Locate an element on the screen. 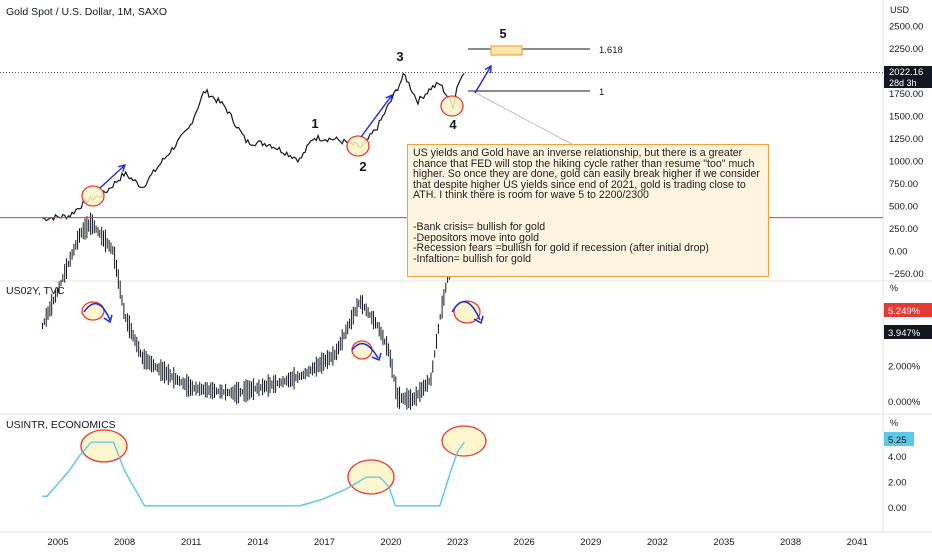  gold-arrow-wave5 is located at coordinates (483, 79).